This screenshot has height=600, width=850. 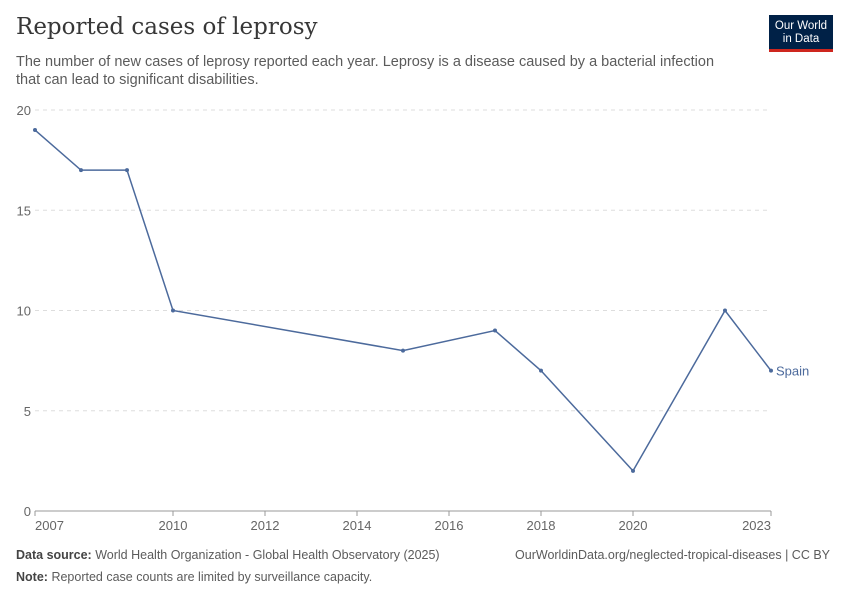 I want to click on x-tick-label: 2010, so click(x=173, y=525).